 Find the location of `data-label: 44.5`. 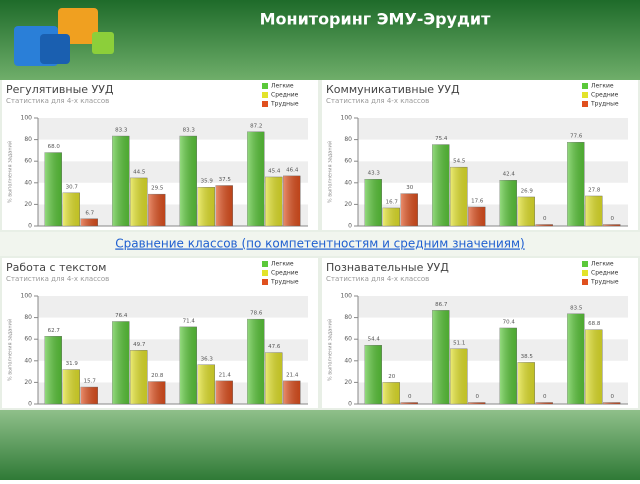

data-label: 44.5 is located at coordinates (139, 172).